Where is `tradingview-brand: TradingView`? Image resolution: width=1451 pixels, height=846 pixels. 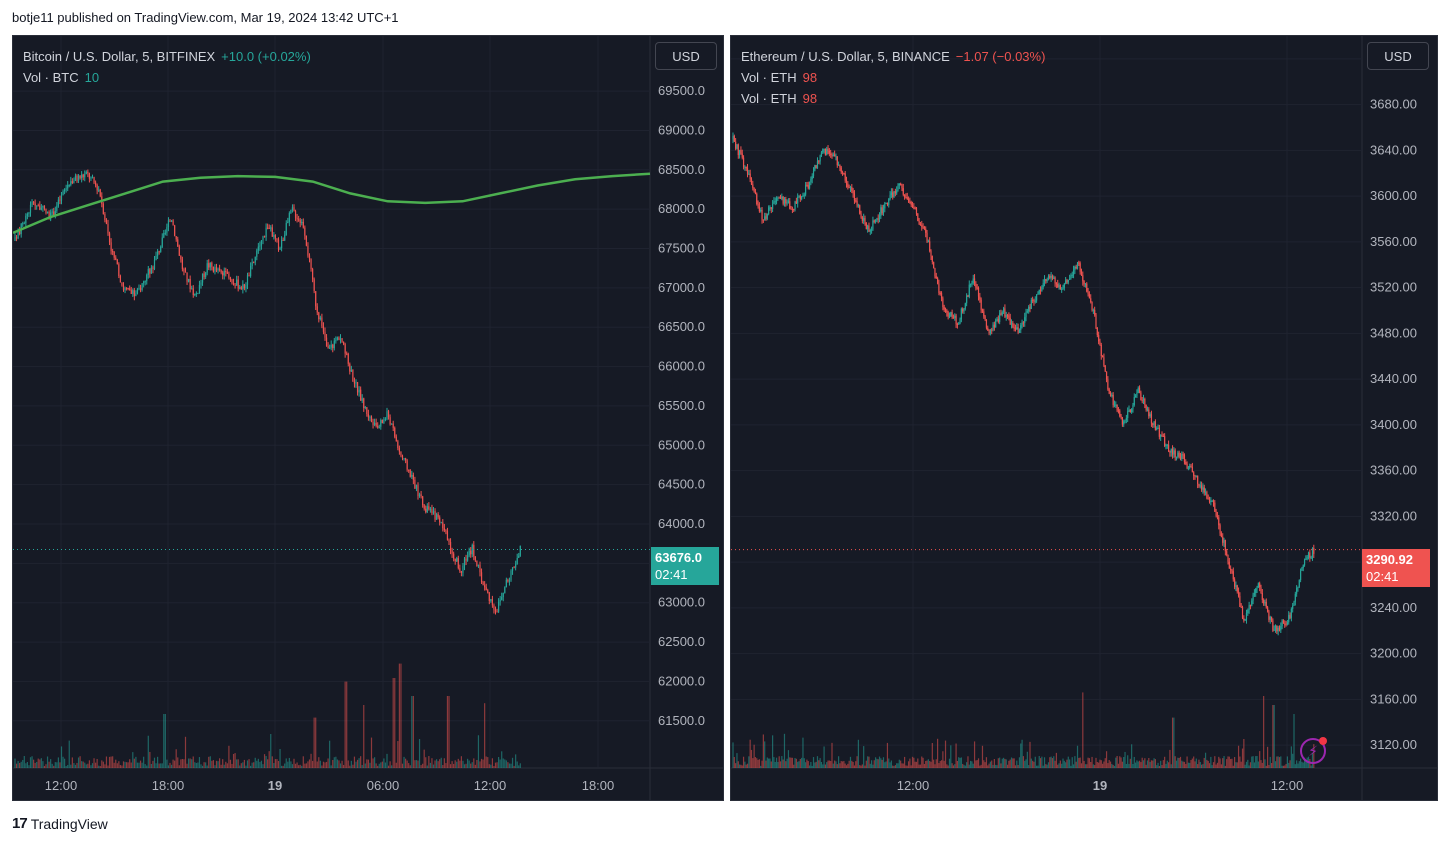
tradingview-brand: TradingView is located at coordinates (69, 823).